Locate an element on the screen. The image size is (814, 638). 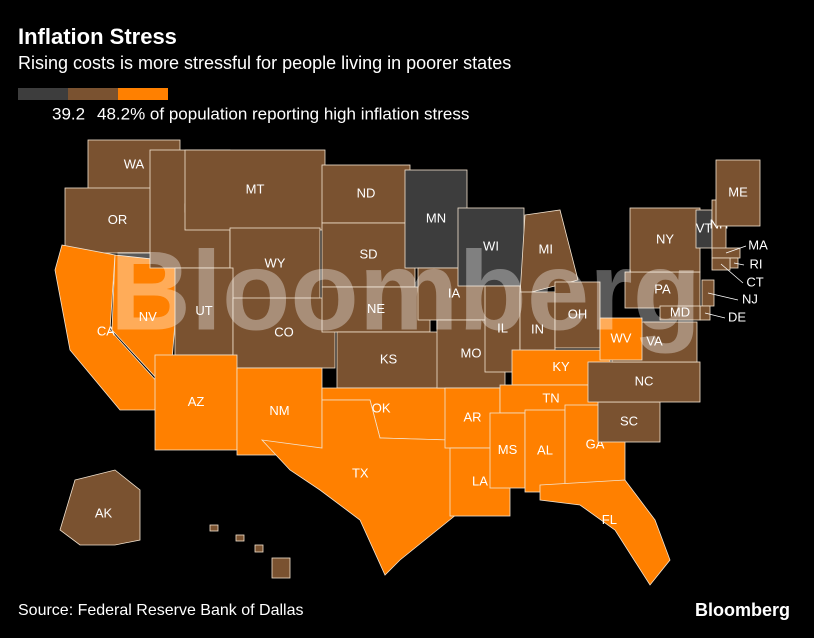
state-label: WY is located at coordinates (275, 262).